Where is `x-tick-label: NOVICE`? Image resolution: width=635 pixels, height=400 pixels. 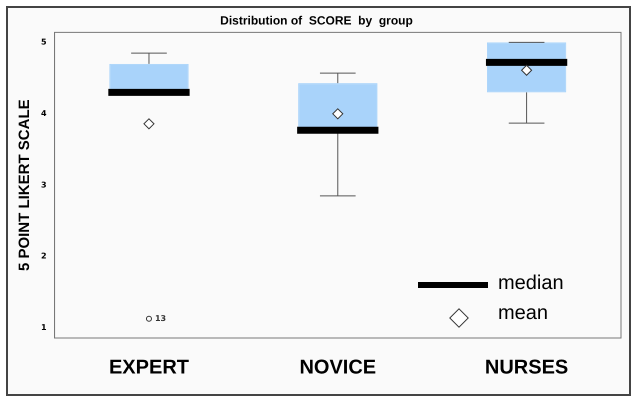 x-tick-label: NOVICE is located at coordinates (337, 367).